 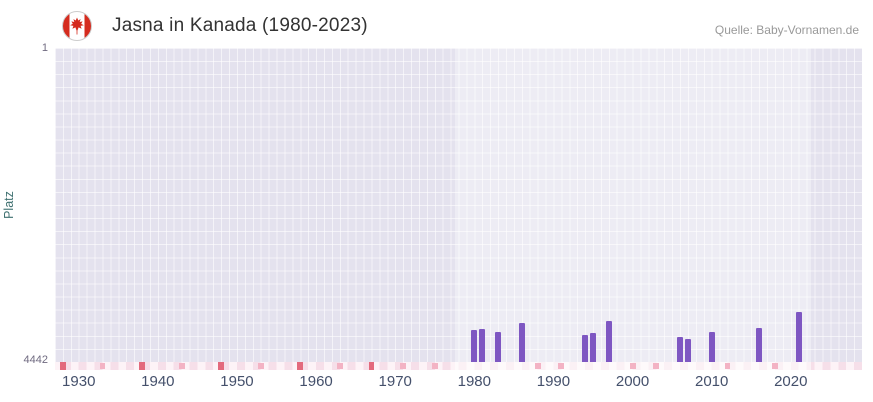 What do you see at coordinates (727, 366) in the screenshot?
I see `no-rank-marker-2012` at bounding box center [727, 366].